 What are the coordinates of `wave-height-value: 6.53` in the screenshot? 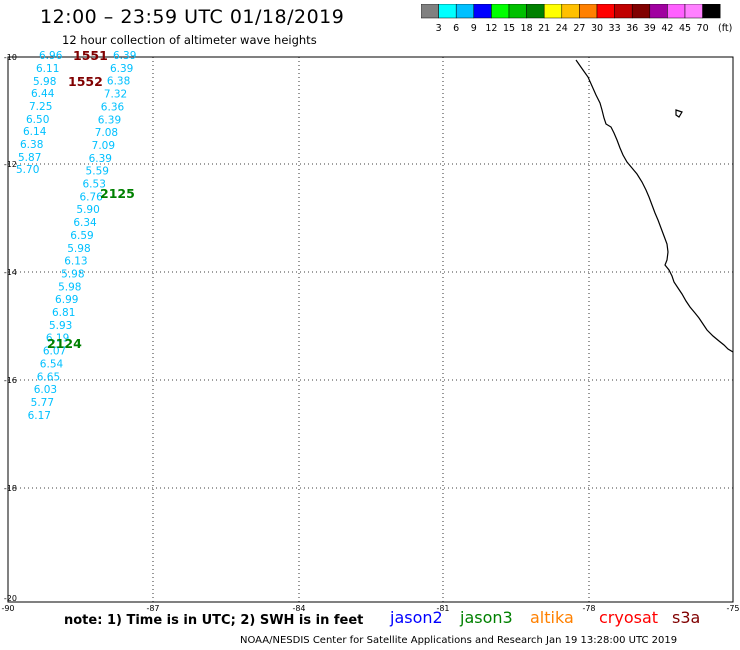 It's located at (94, 185).